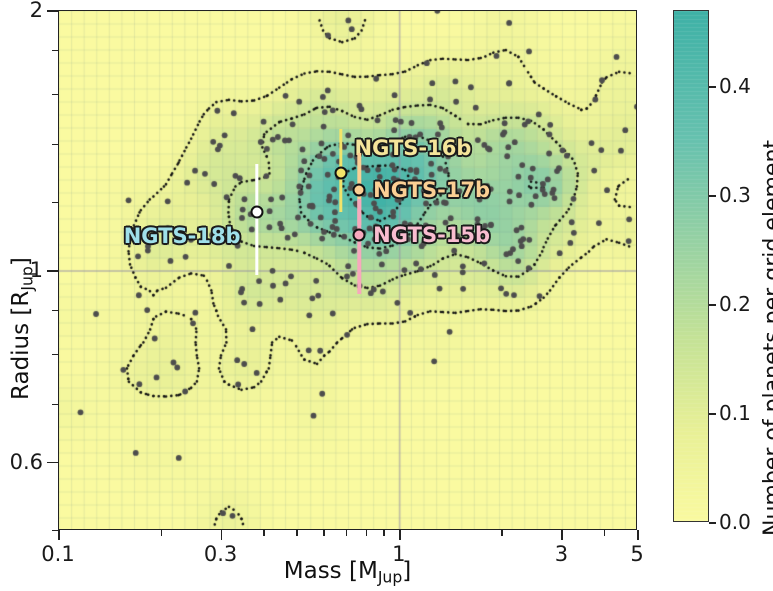 The height and width of the screenshot is (591, 773). I want to click on colorbar-tick-label: 0.1, so click(735, 413).